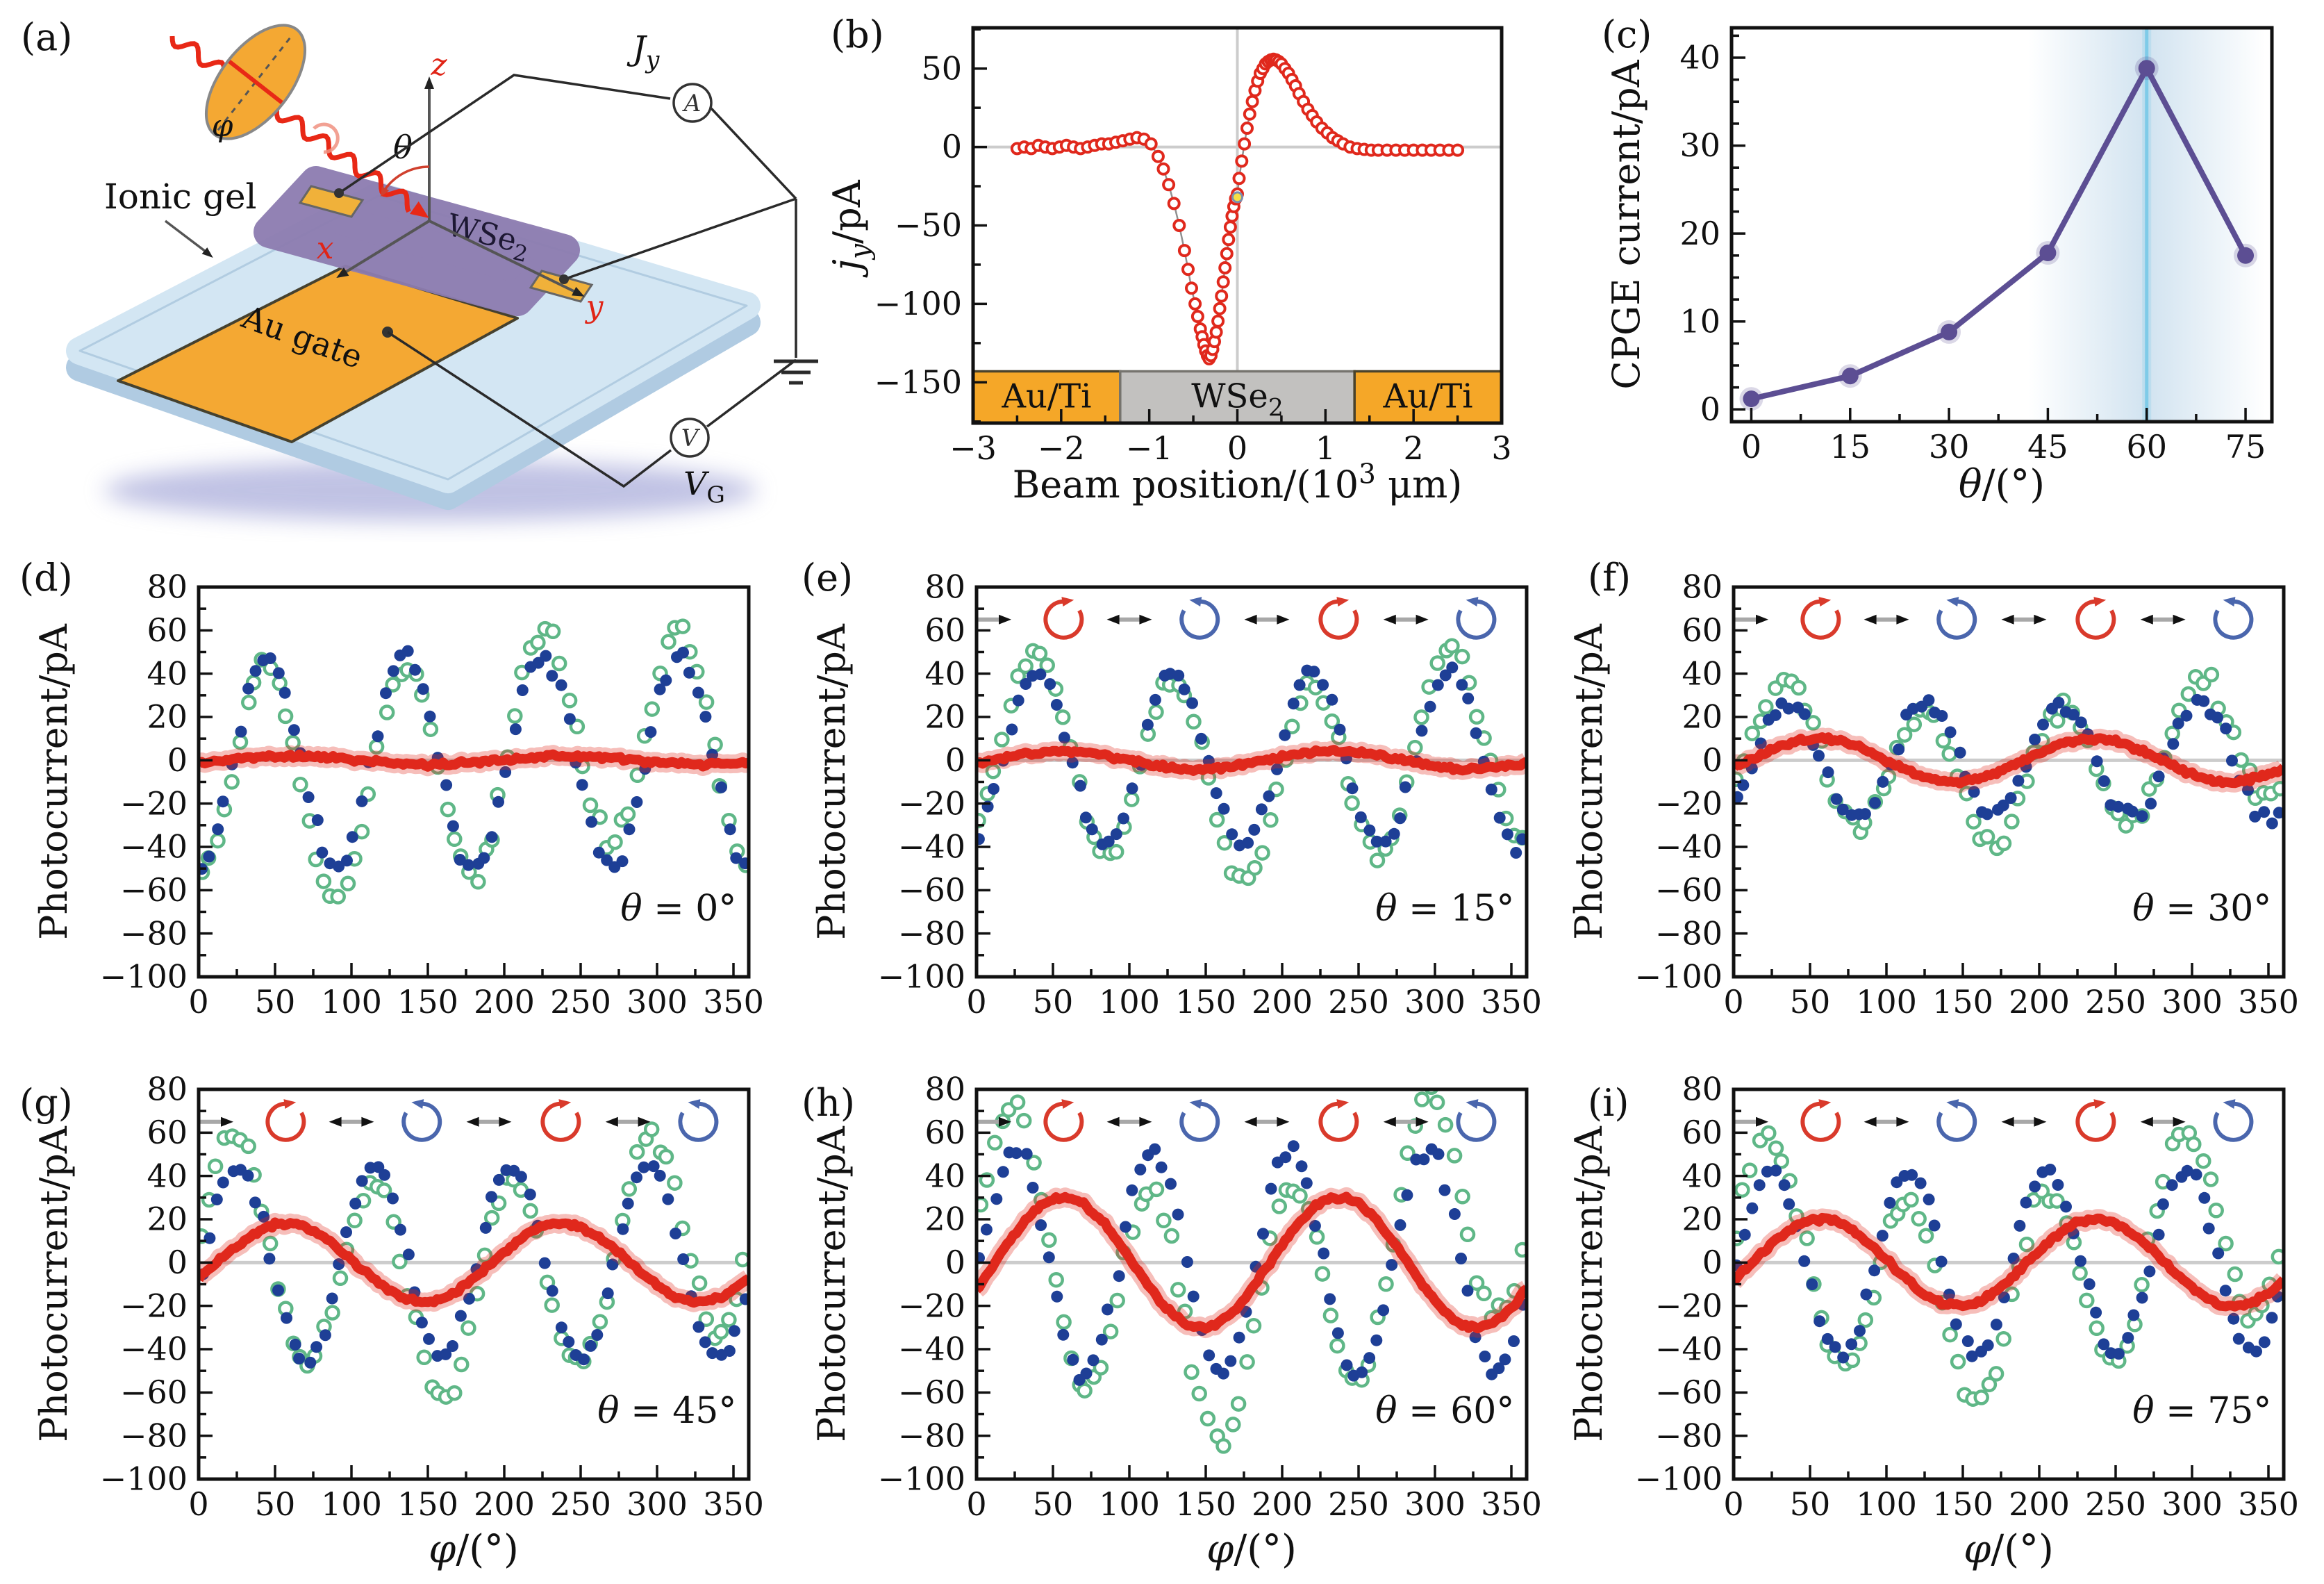 This screenshot has height=1584, width=2324. I want to click on svg-text: 10, so click(1700, 321).